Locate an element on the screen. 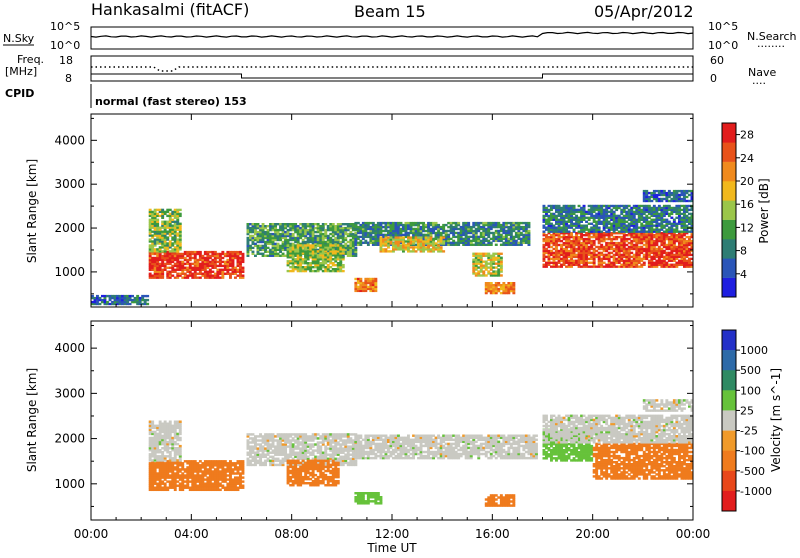  freq-panel-frame is located at coordinates (392, 68).